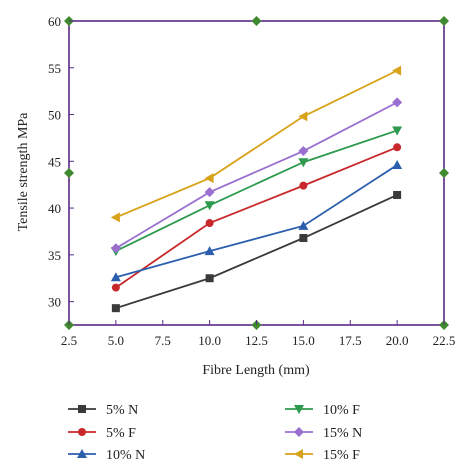 This screenshot has height=474, width=474. I want to click on legend-marker-15-n, so click(299, 432).